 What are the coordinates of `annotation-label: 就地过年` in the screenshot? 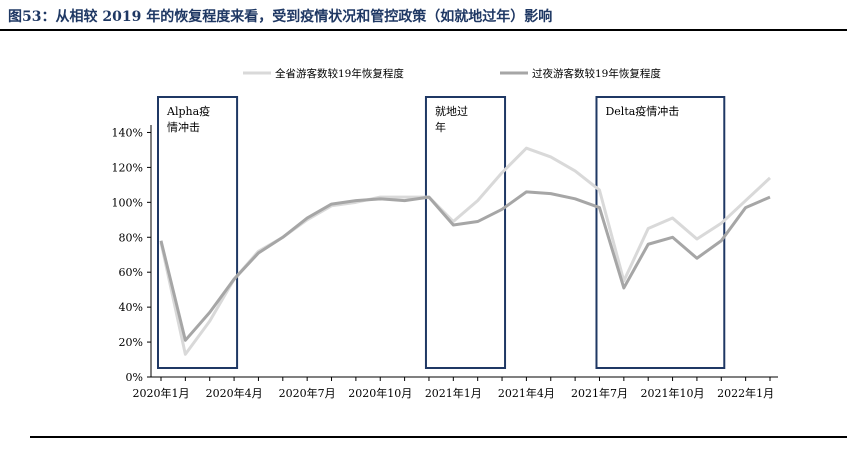 It's located at (451, 119).